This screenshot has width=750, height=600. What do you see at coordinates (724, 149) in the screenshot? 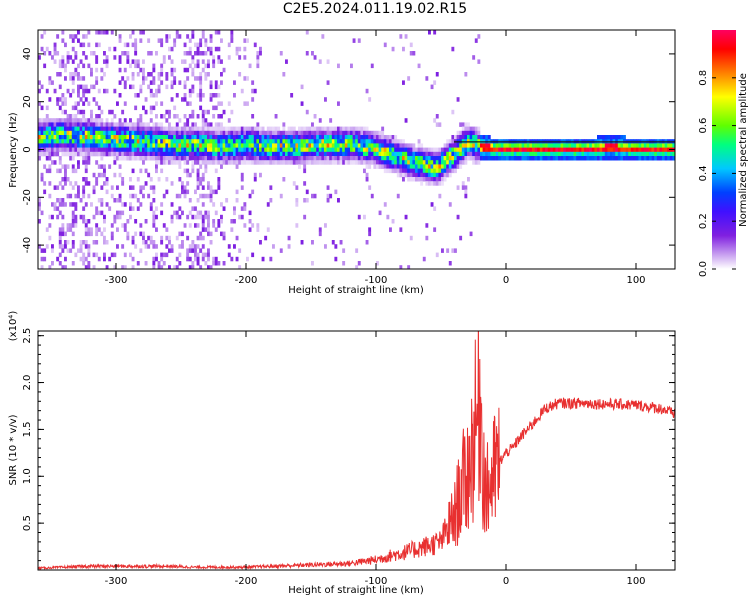
I see `colorbar-scale` at bounding box center [724, 149].